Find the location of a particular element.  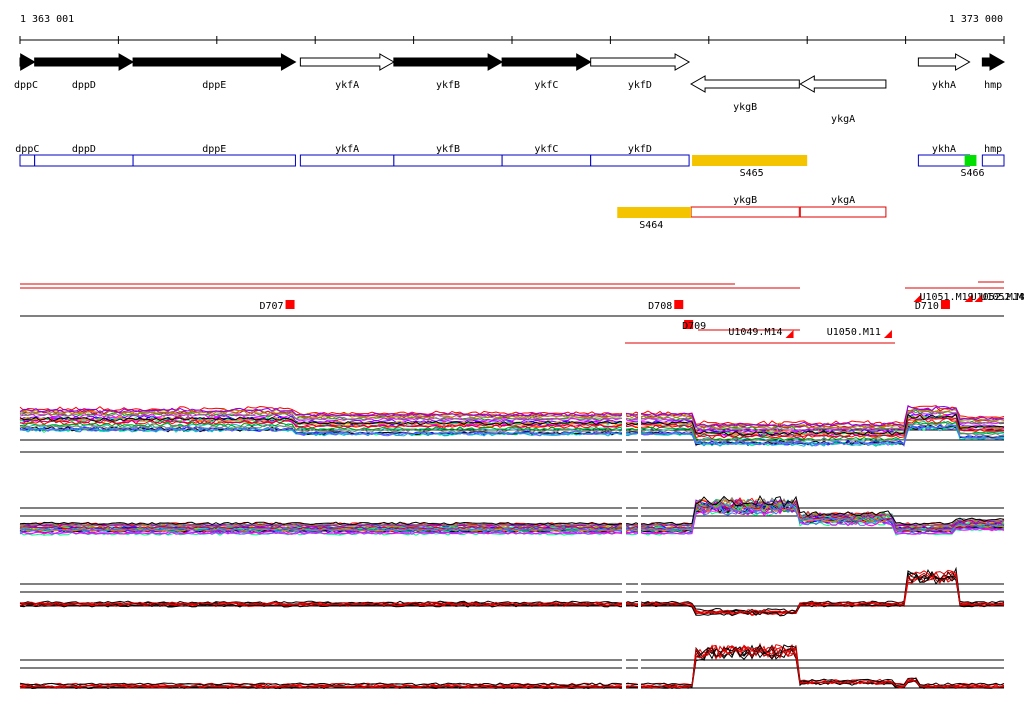

tile-label-u1052-m14: U1052.M14 is located at coordinates (997, 297).